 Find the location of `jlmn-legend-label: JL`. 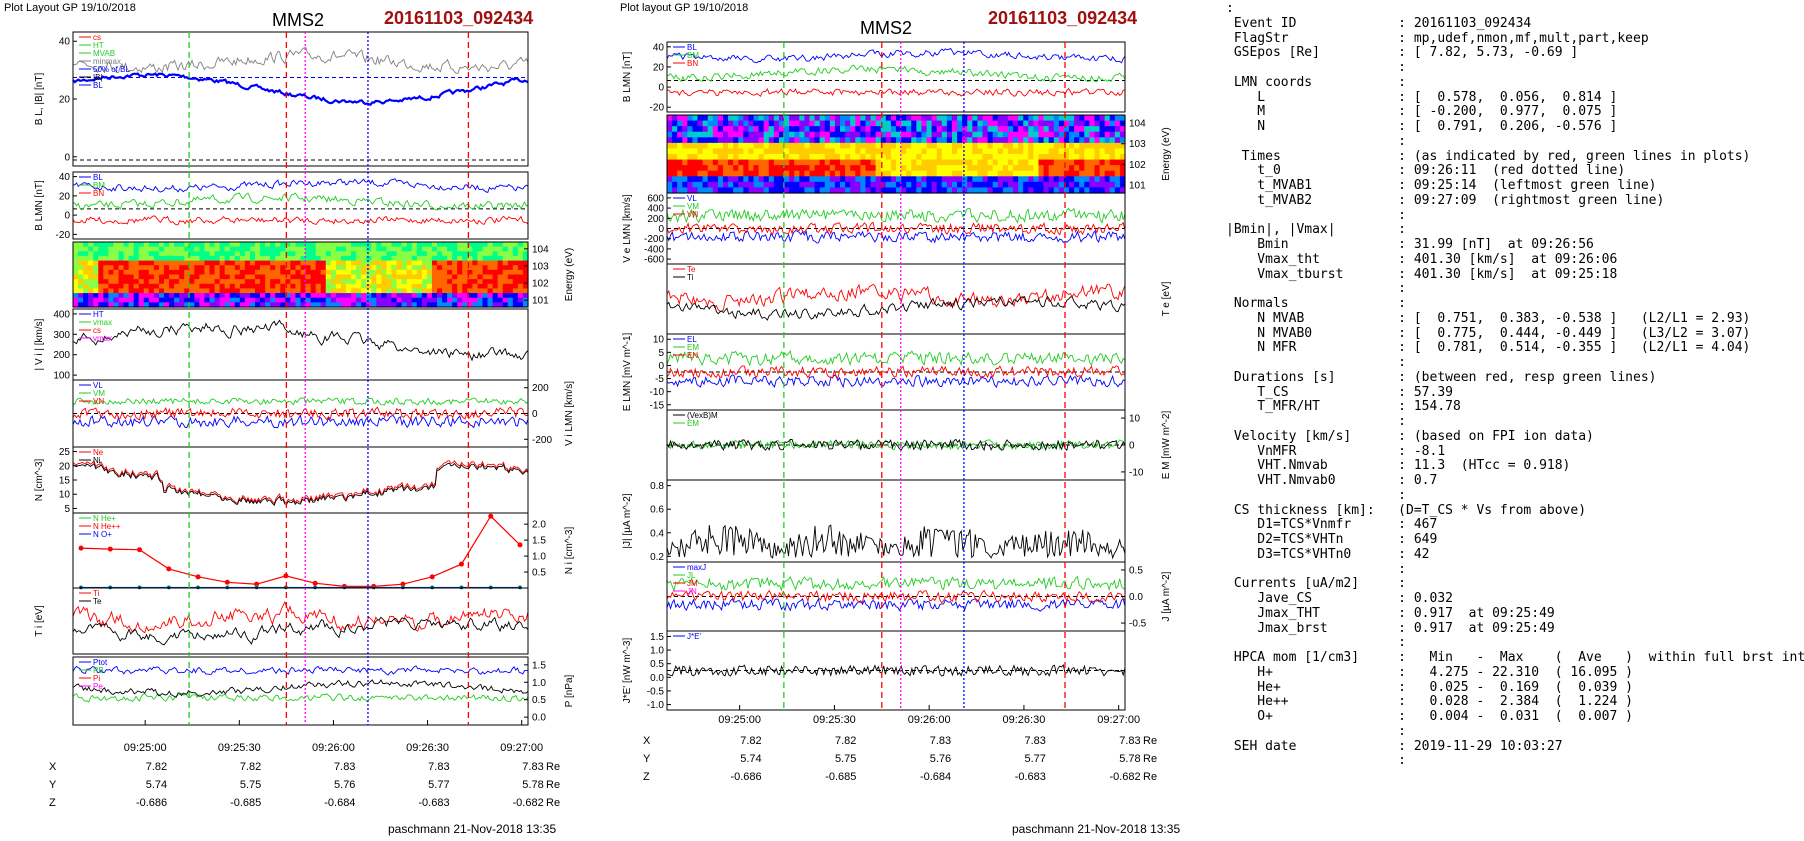

jlmn-legend-label: JL is located at coordinates (691, 575).